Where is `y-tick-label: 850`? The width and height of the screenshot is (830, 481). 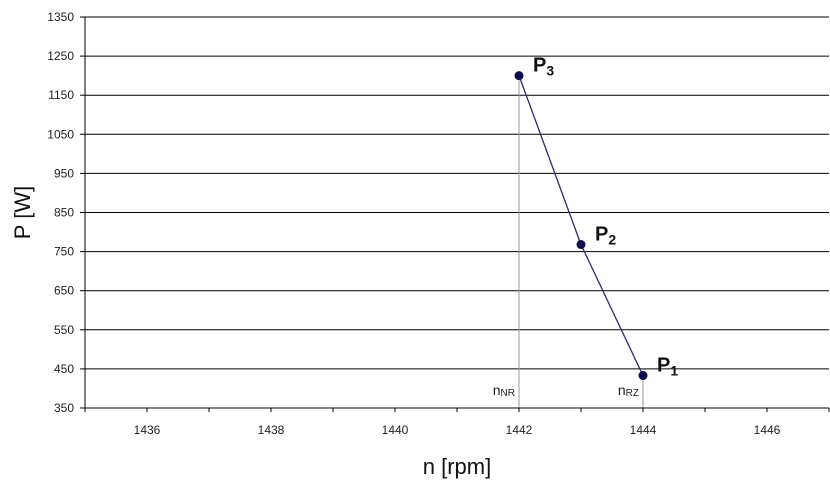 y-tick-label: 850 is located at coordinates (64, 213).